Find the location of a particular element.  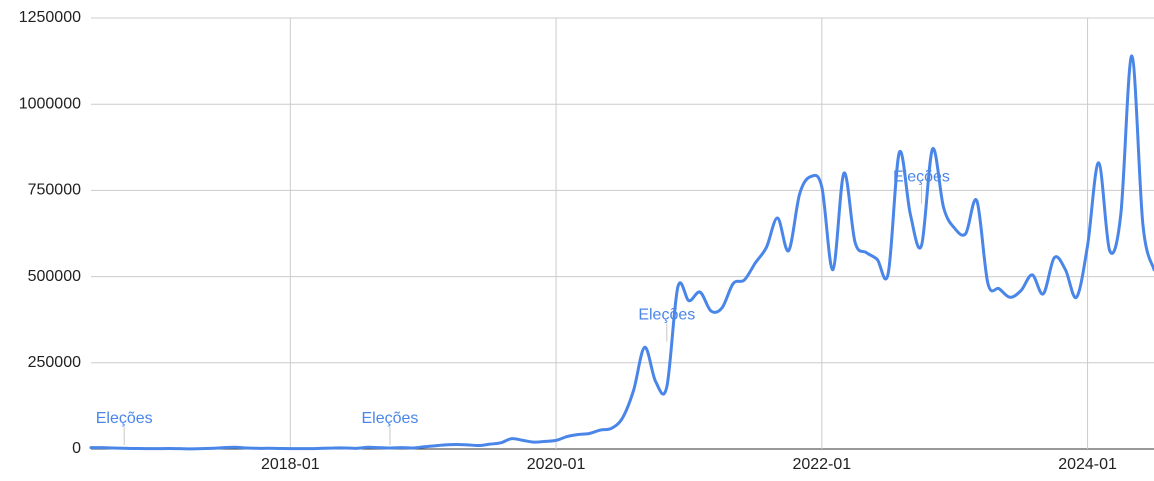

x-tick-label: 2020-01 is located at coordinates (556, 464).